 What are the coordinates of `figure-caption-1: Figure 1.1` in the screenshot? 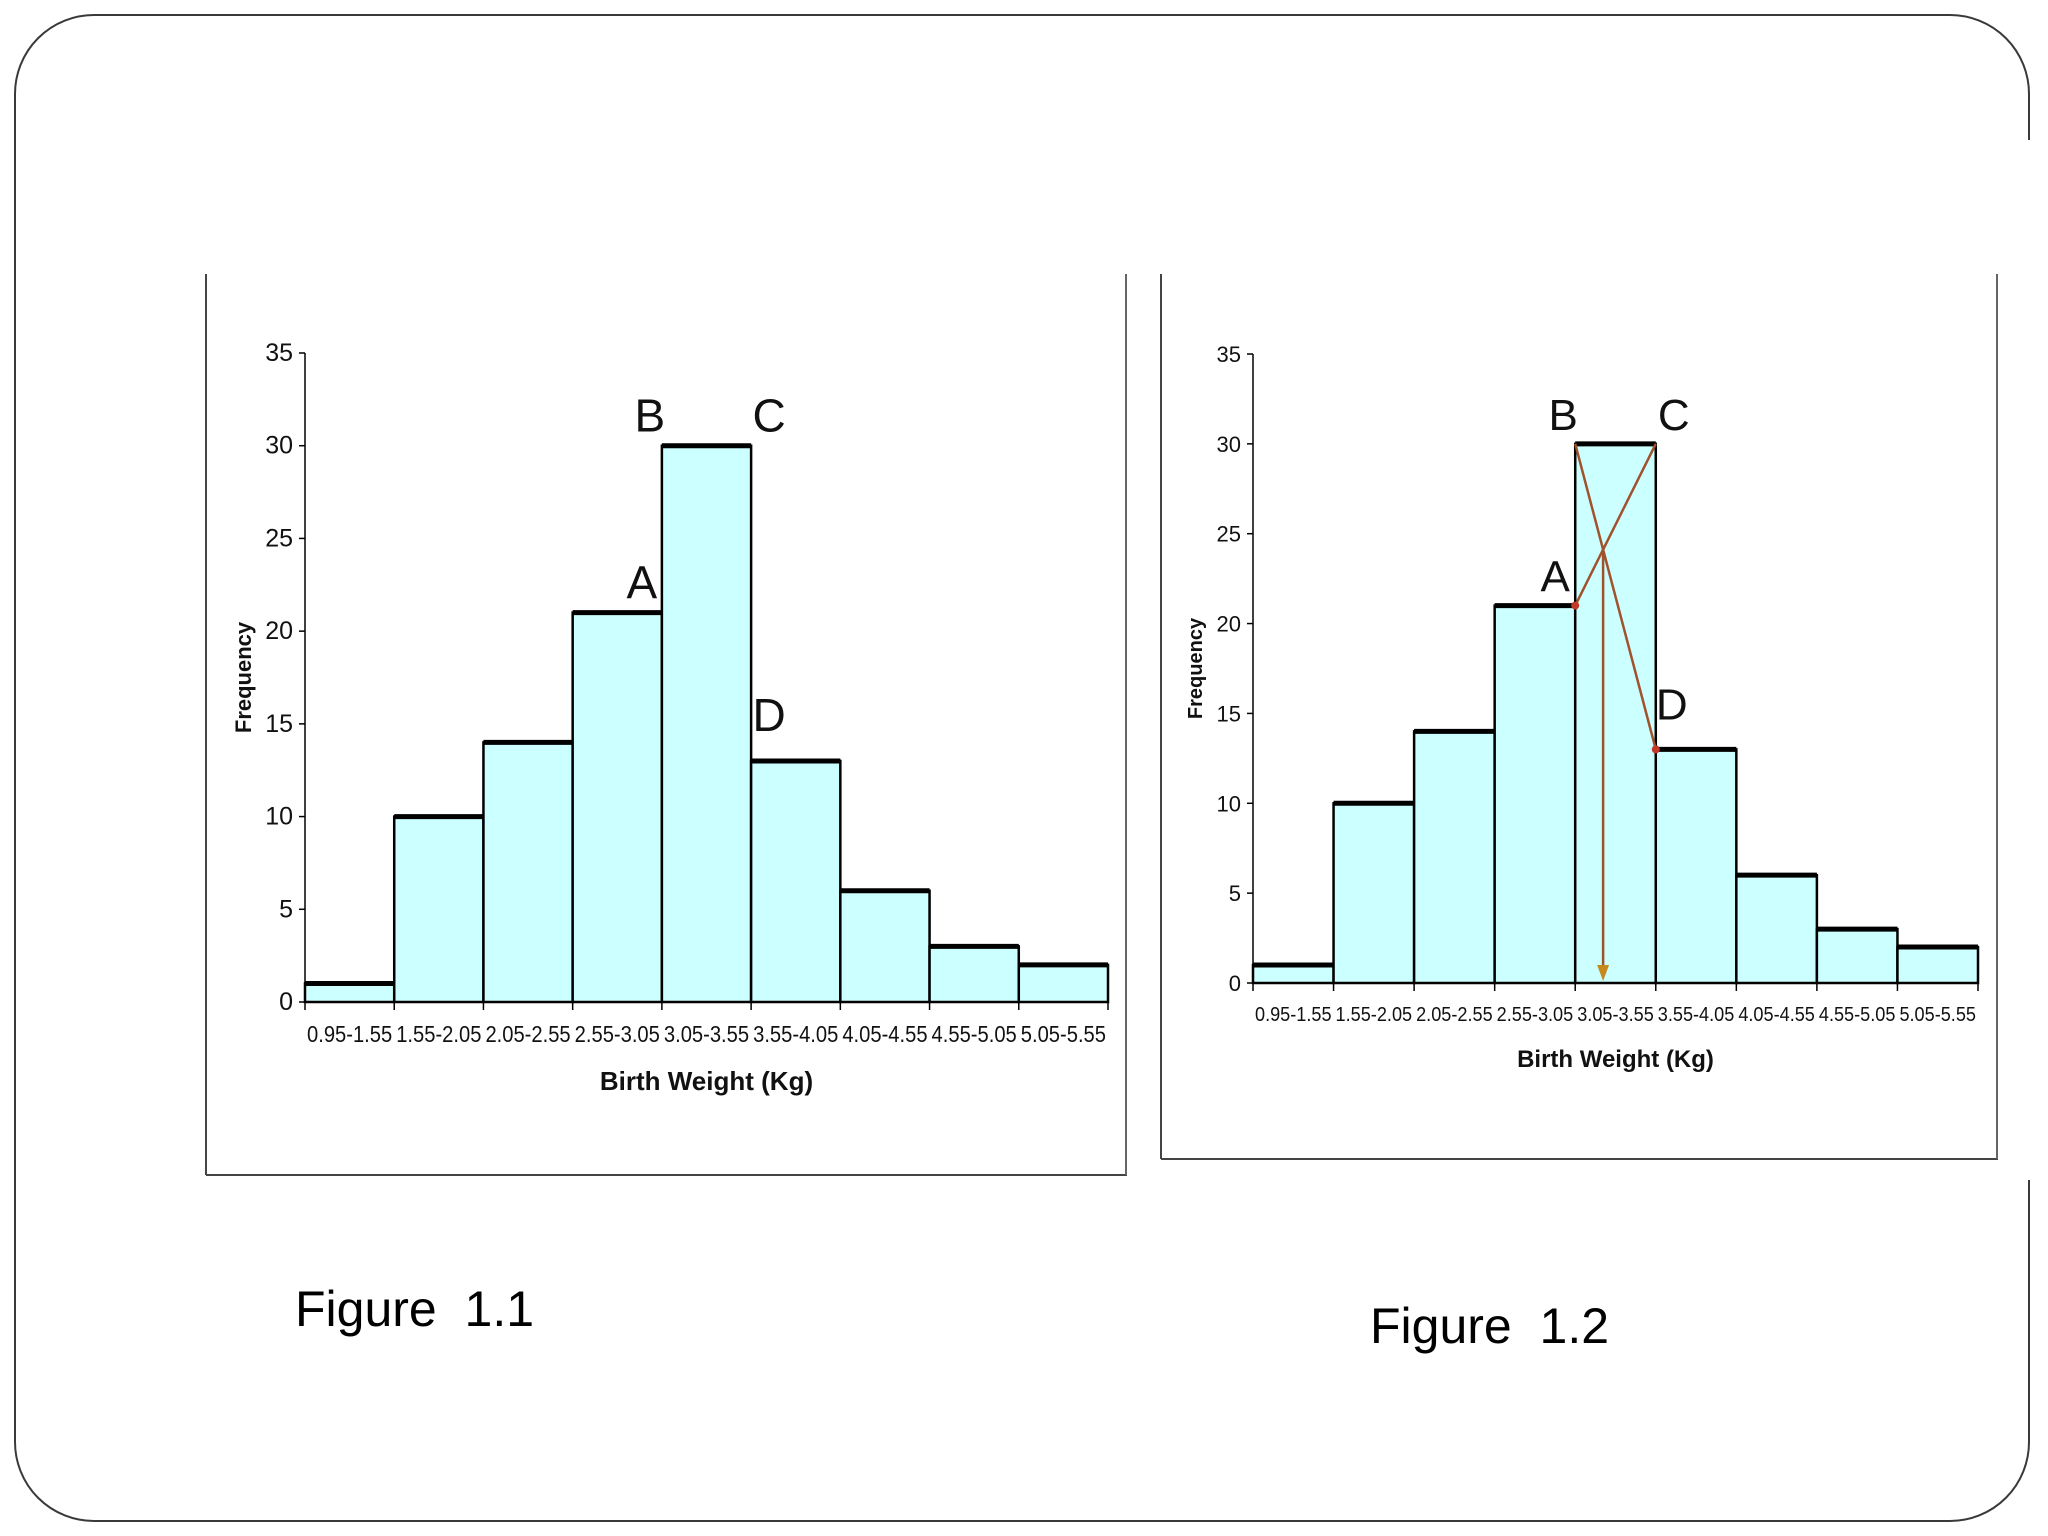 It's located at (415, 1309).